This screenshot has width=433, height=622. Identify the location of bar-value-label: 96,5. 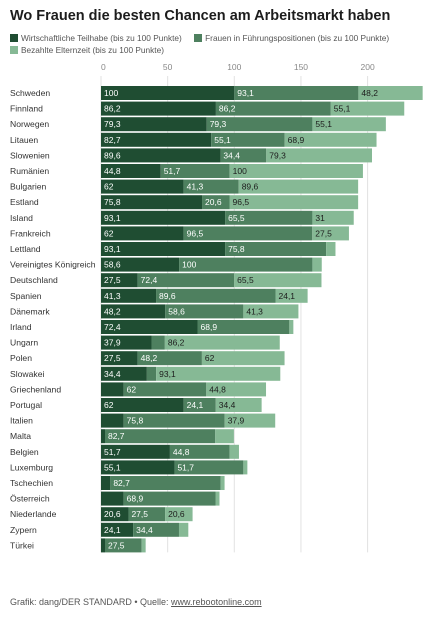
(241, 202).